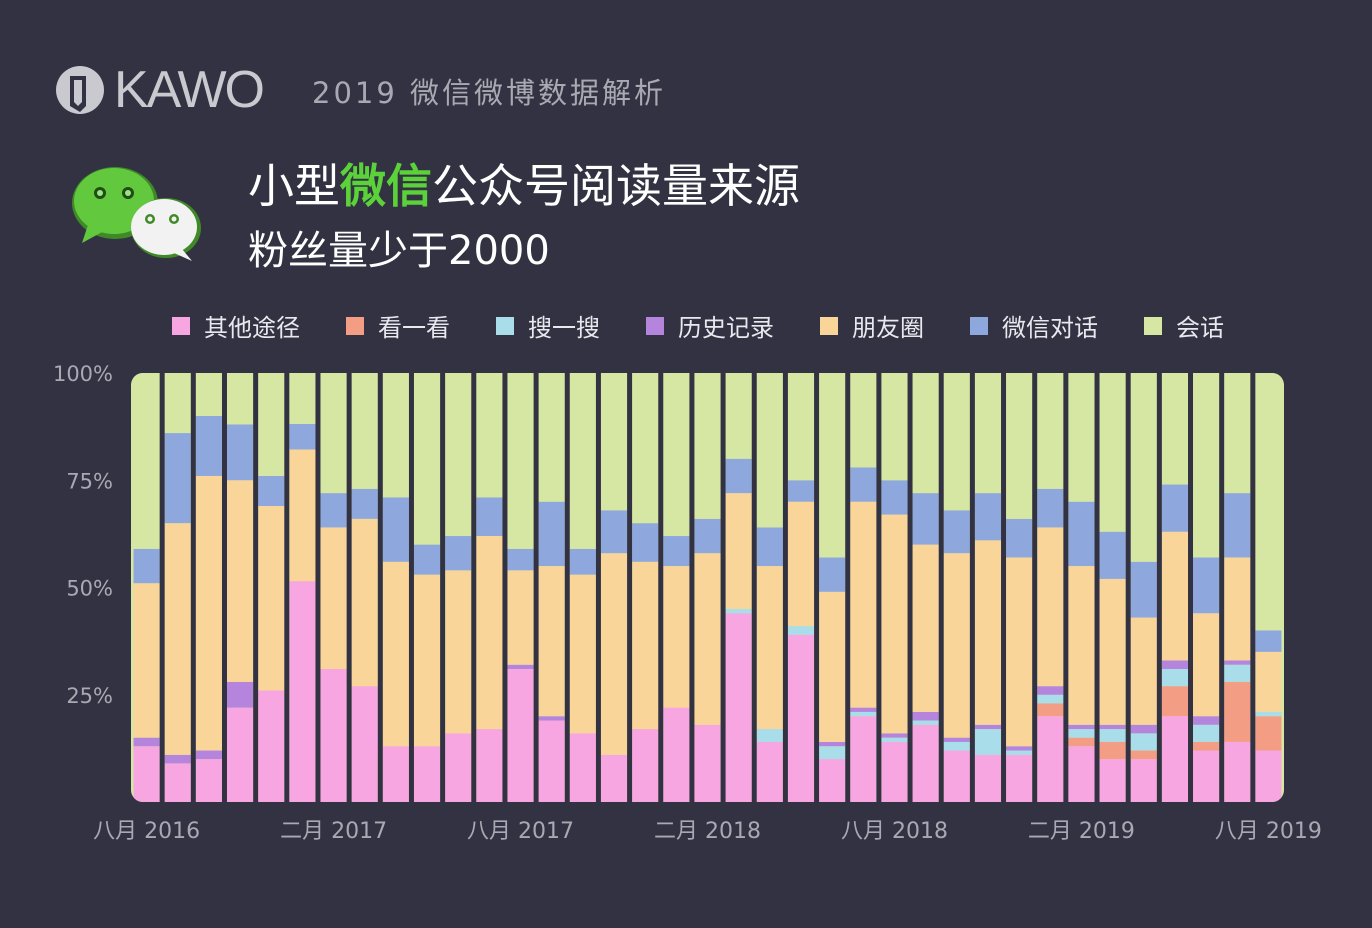  What do you see at coordinates (80, 90) in the screenshot?
I see `kawo-logo-icon` at bounding box center [80, 90].